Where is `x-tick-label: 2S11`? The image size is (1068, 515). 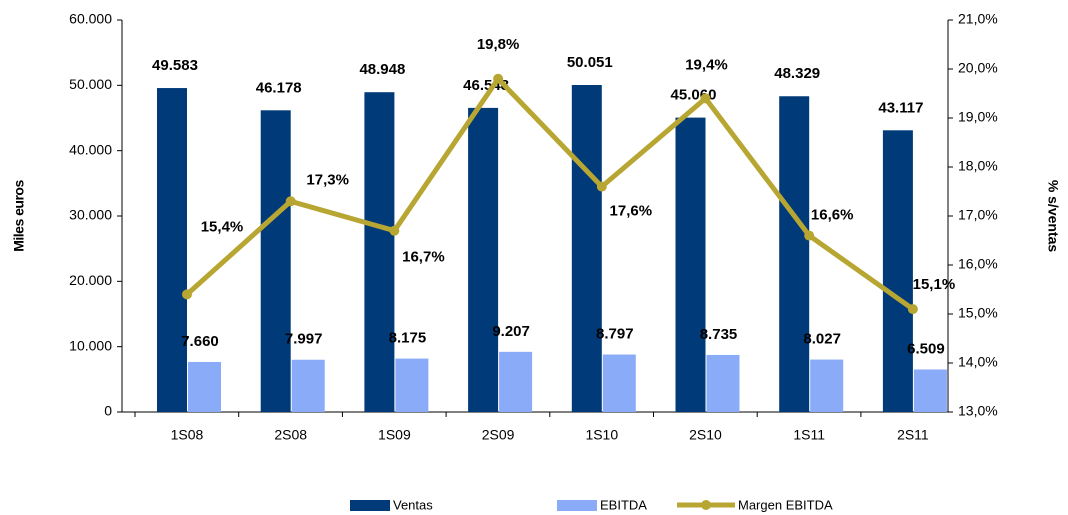 x-tick-label: 2S11 is located at coordinates (913, 435).